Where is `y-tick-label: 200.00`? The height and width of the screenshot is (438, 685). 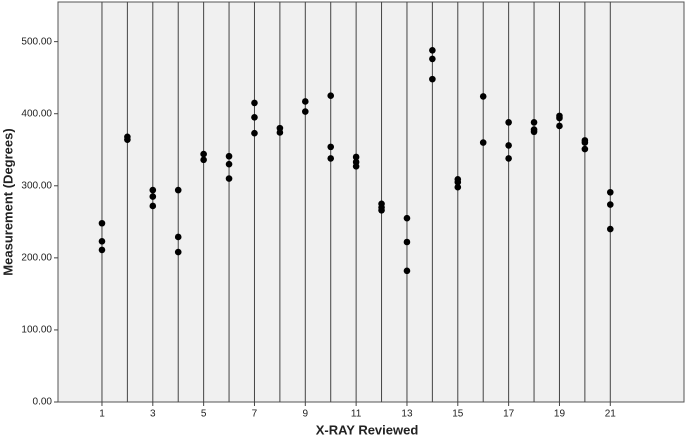
y-tick-label: 200.00 is located at coordinates (36, 257).